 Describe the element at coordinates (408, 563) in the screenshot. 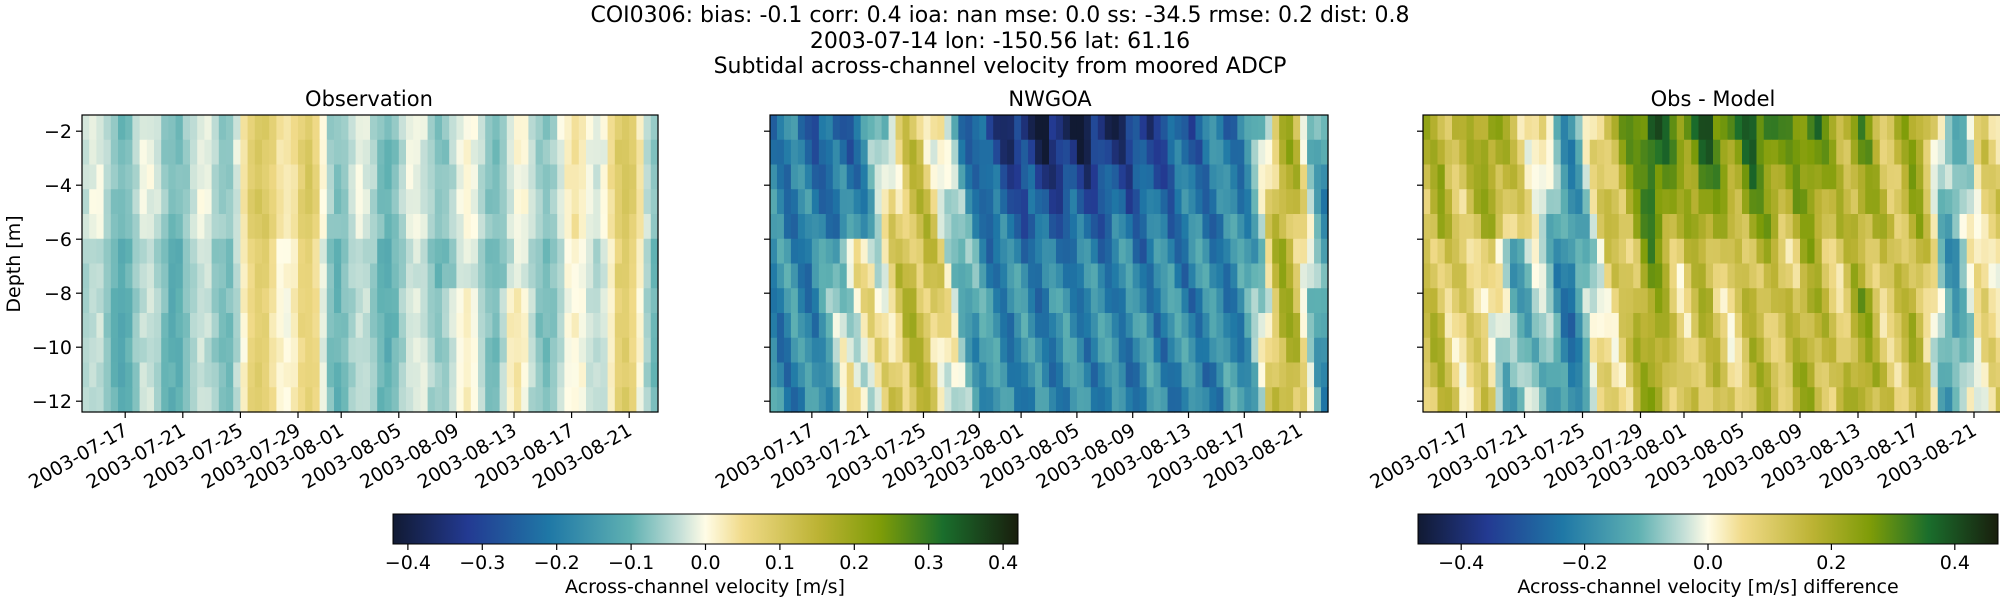

I see `colorbar-tick-label: −0.4` at that location.